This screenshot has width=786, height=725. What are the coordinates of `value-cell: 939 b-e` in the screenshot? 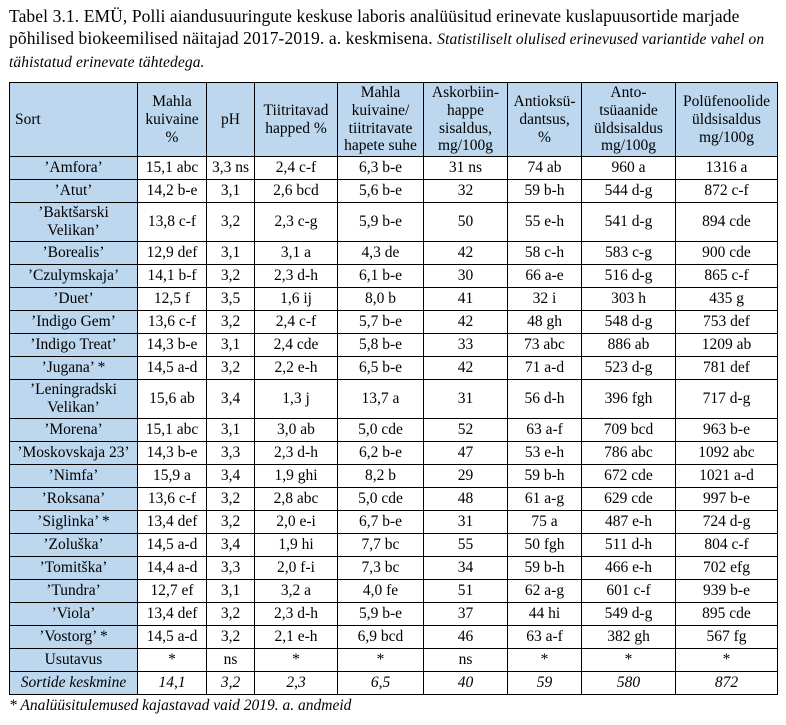 It's located at (726, 590).